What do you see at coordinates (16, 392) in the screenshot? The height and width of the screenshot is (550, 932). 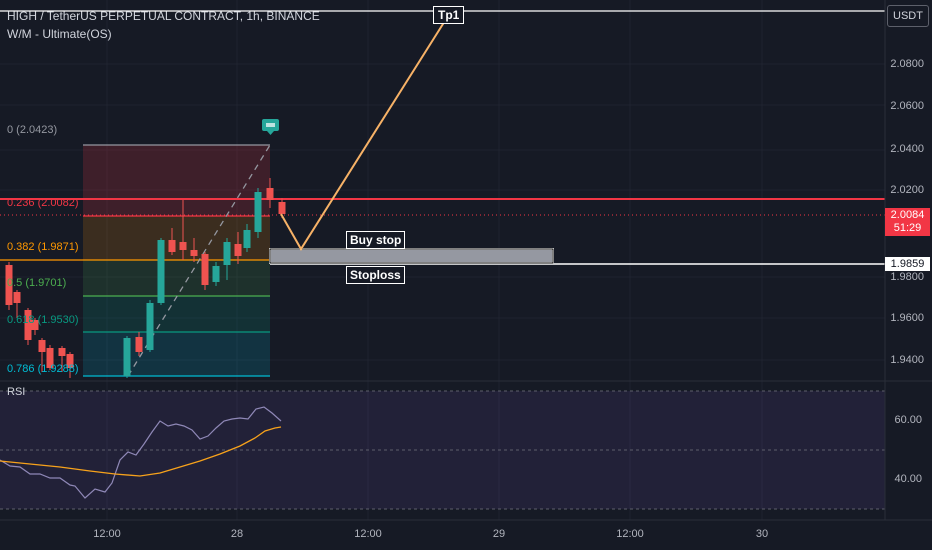 I see `rsi-pane-title: RSI` at bounding box center [16, 392].